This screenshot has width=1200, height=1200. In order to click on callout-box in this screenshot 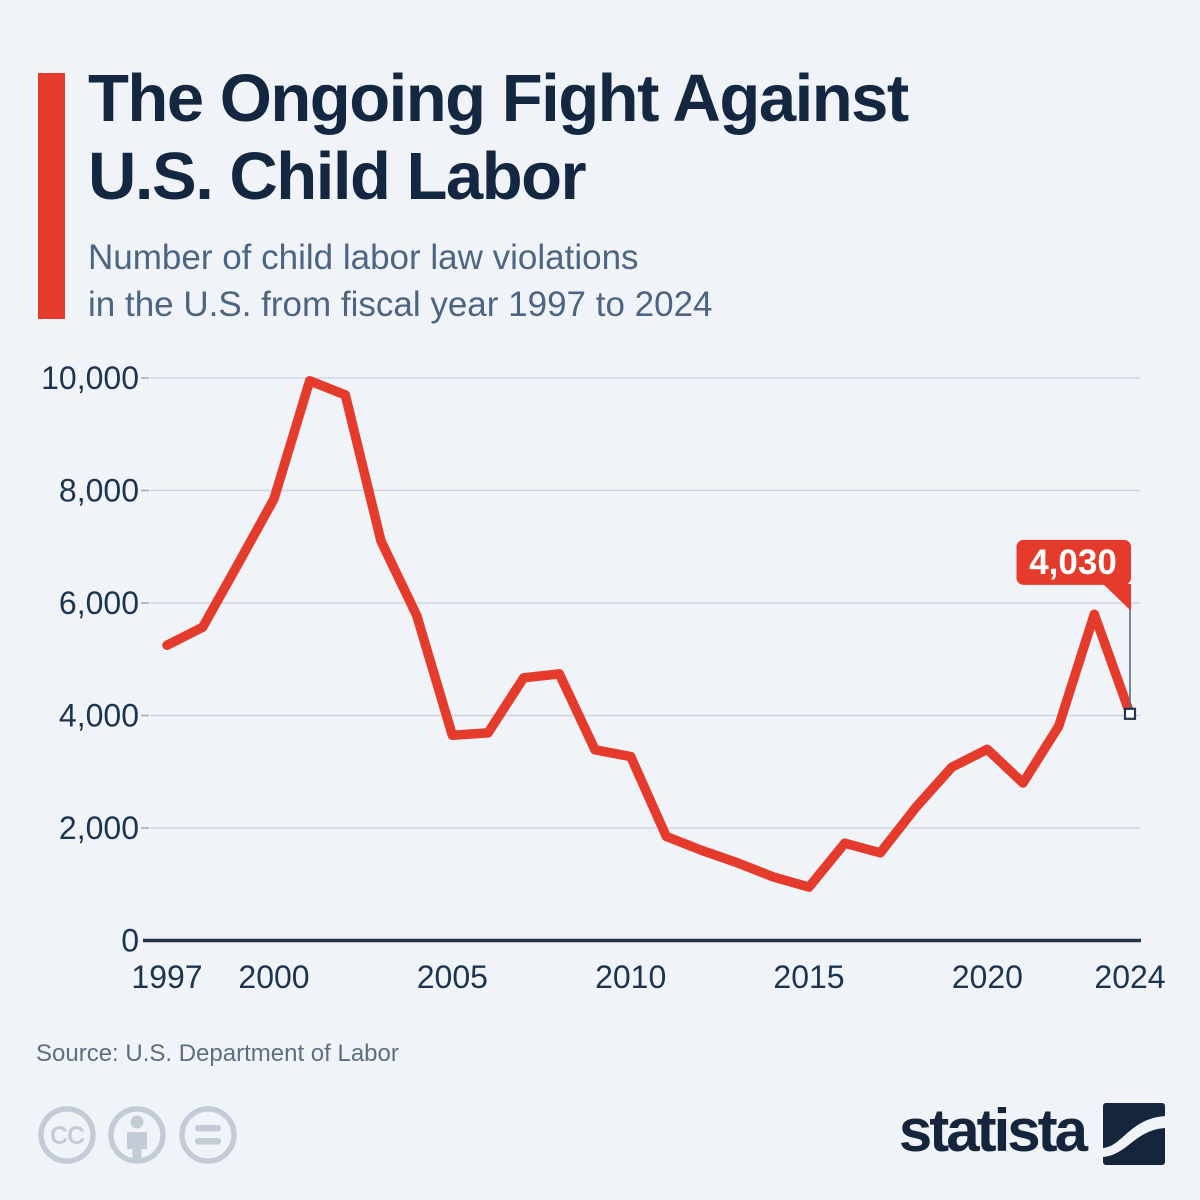, I will do `click(1073, 562)`.